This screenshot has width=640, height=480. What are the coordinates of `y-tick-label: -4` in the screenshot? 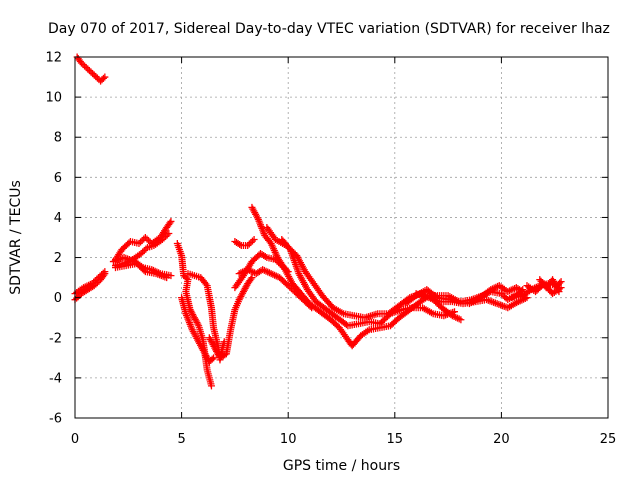 It's located at (55, 378).